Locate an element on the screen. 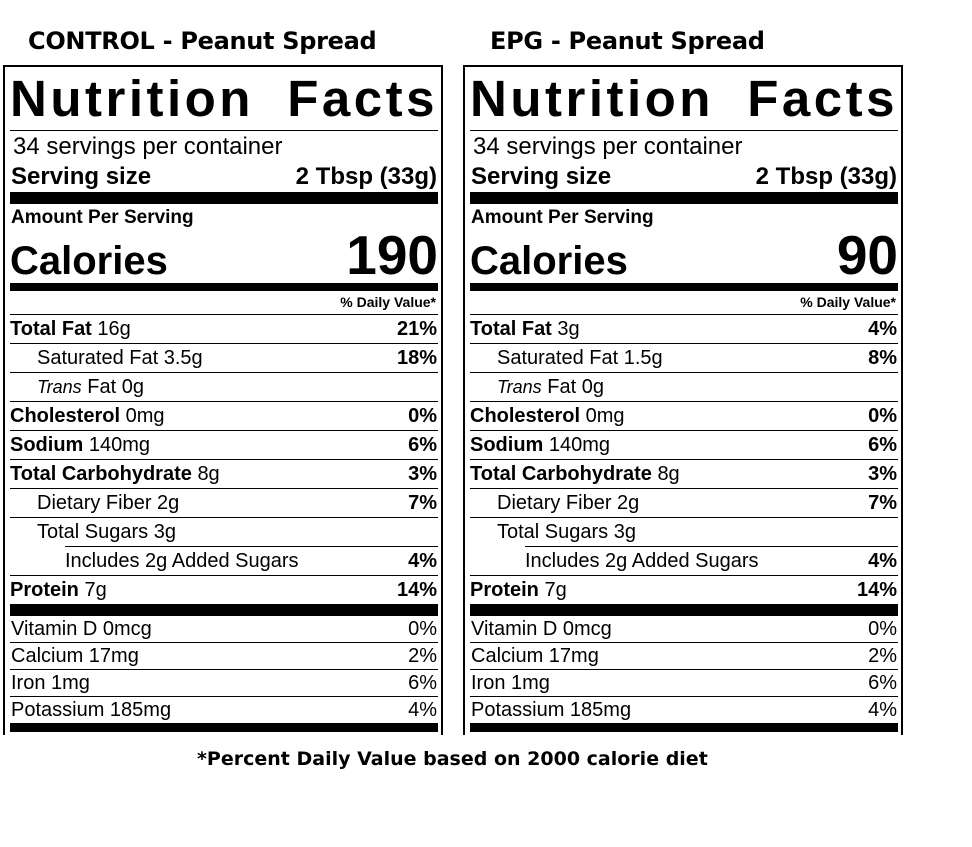  control-caption: CONTROL - Peanut Spread is located at coordinates (202, 41).